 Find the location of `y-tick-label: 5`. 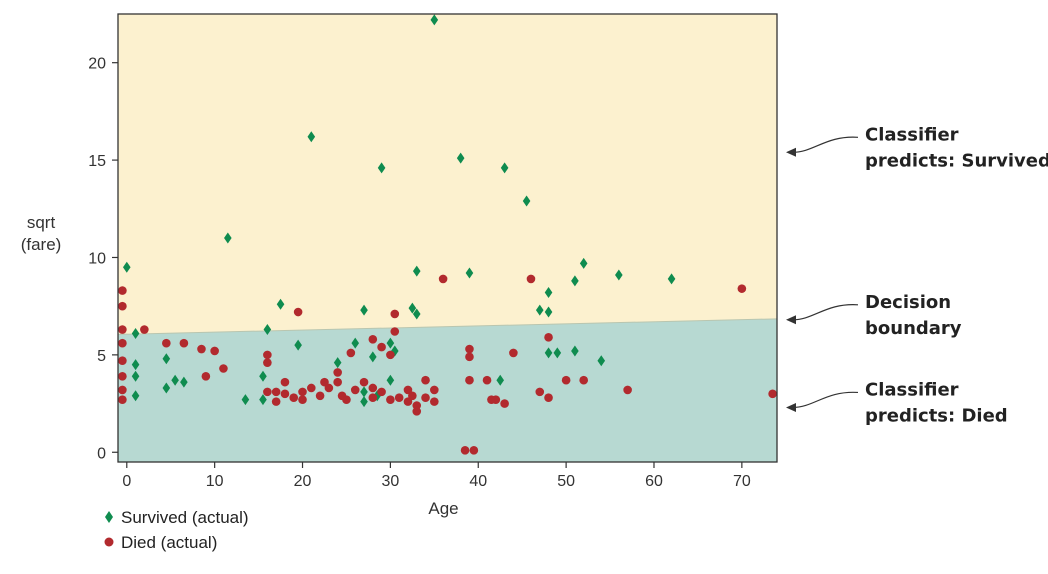

y-tick-label: 5 is located at coordinates (101, 356).